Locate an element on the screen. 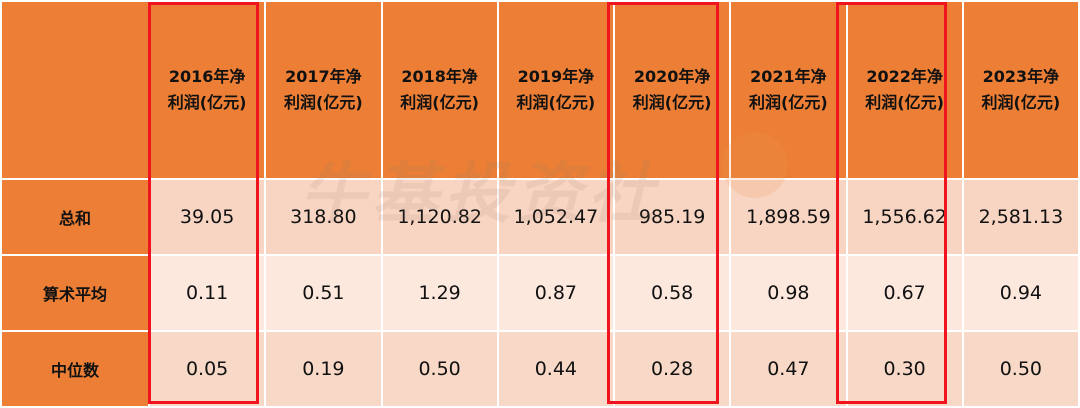 This screenshot has width=1080, height=408. header-cell: 2023年净利润(亿元) is located at coordinates (1020, 90).